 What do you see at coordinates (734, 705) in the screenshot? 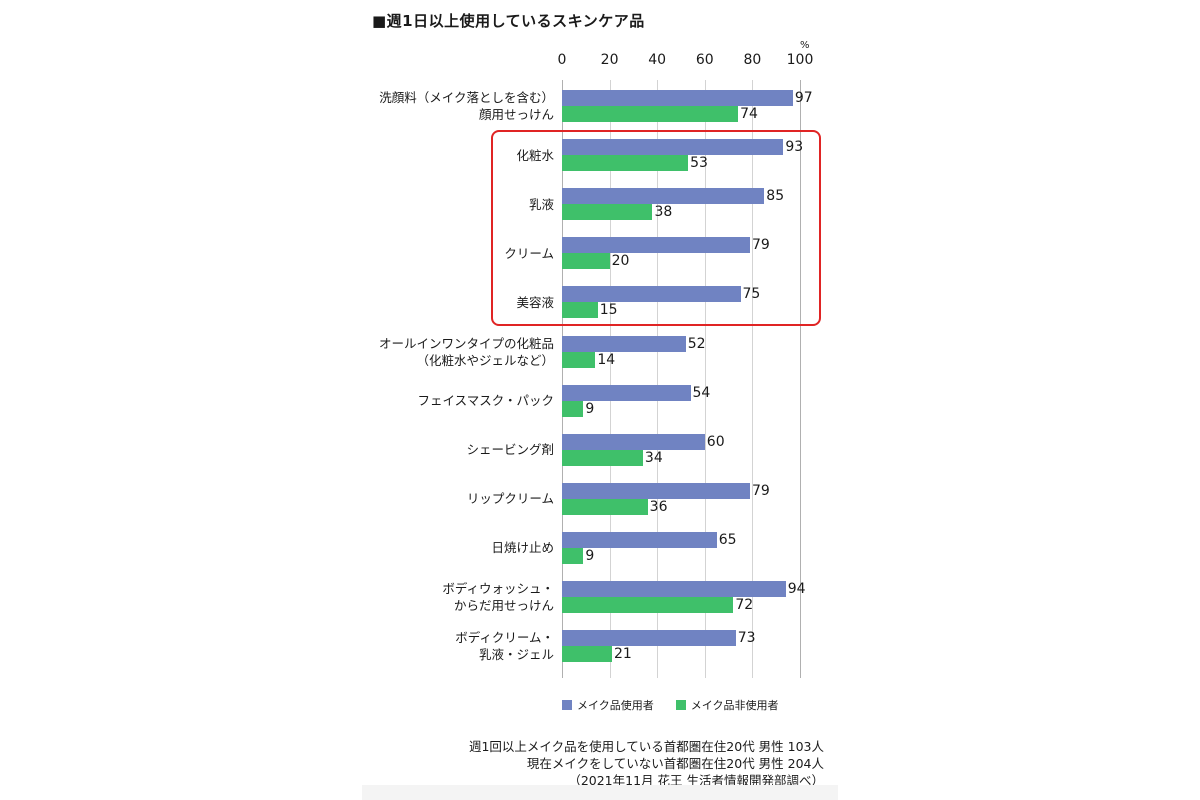
I see `legend-label-non-users: メイク品非使用者` at bounding box center [734, 705].